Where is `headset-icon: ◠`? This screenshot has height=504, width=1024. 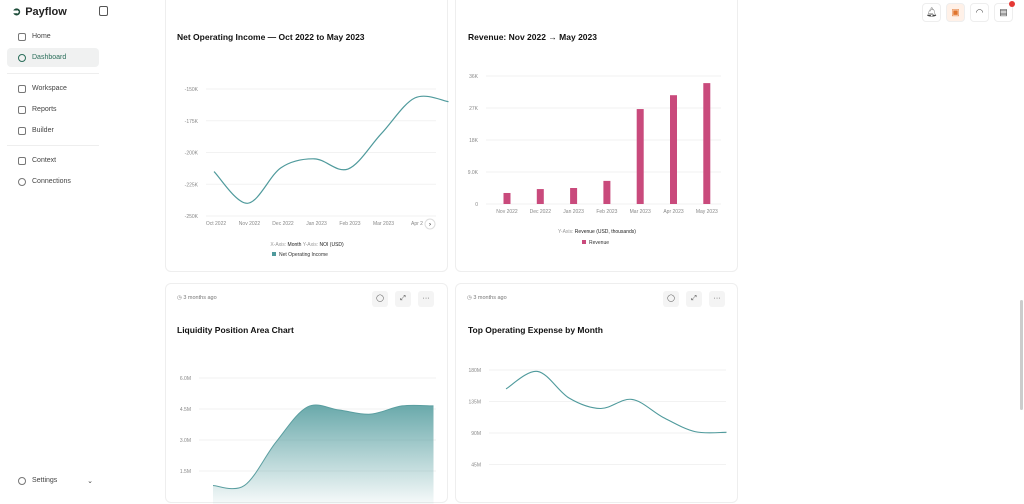 headset-icon: ◠ is located at coordinates (979, 12).